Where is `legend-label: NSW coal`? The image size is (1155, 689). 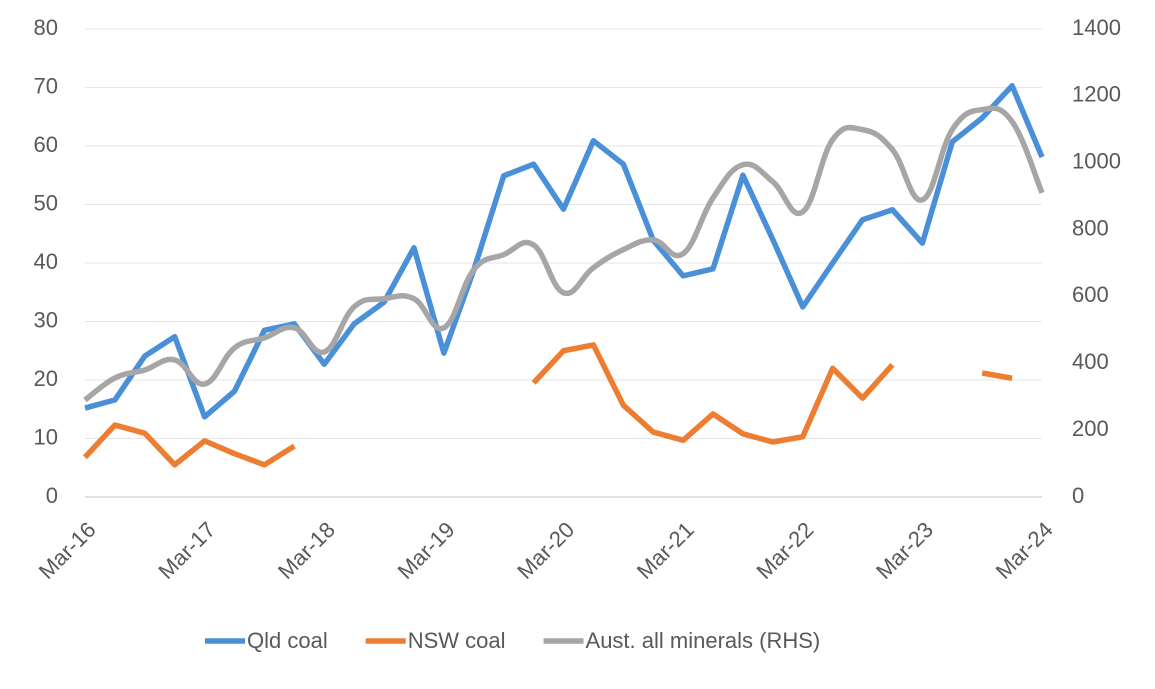 legend-label: NSW coal is located at coordinates (457, 640).